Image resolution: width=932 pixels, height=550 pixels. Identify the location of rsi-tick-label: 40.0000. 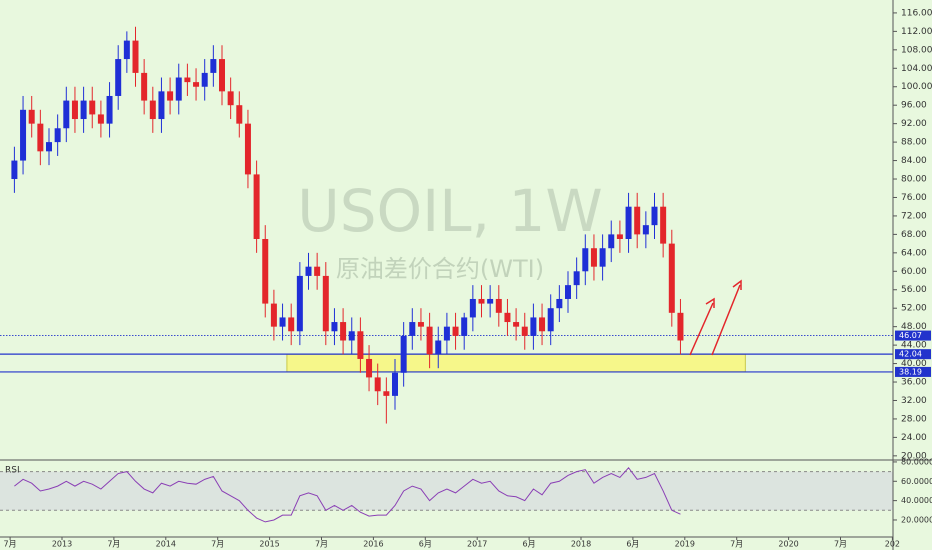
(916, 500).